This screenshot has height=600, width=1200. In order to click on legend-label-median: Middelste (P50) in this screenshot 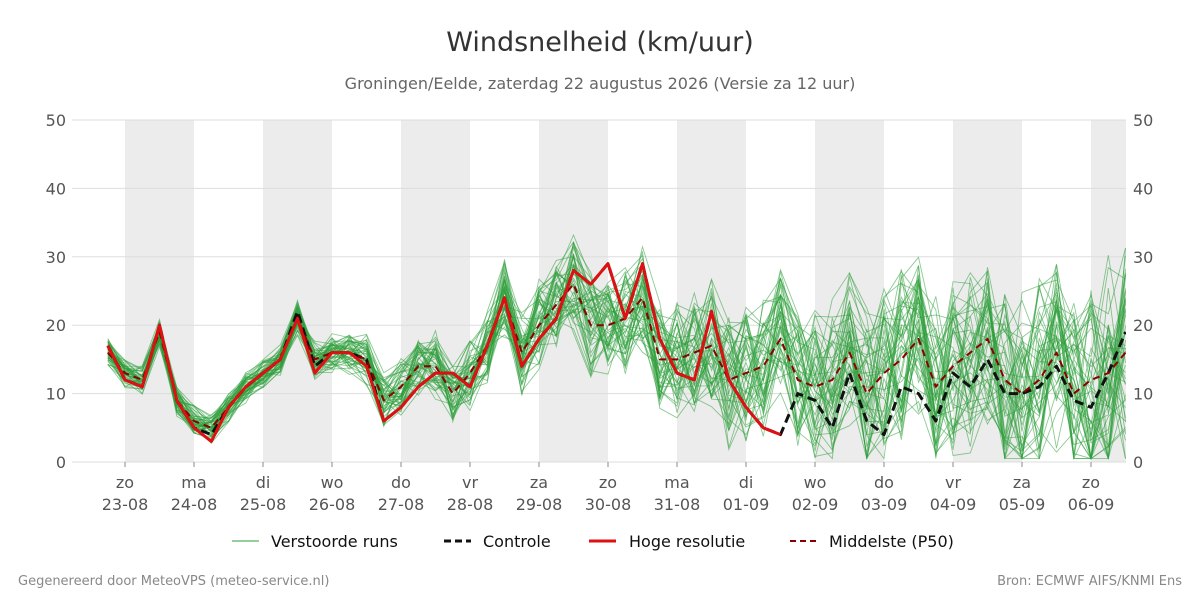, I will do `click(891, 541)`.